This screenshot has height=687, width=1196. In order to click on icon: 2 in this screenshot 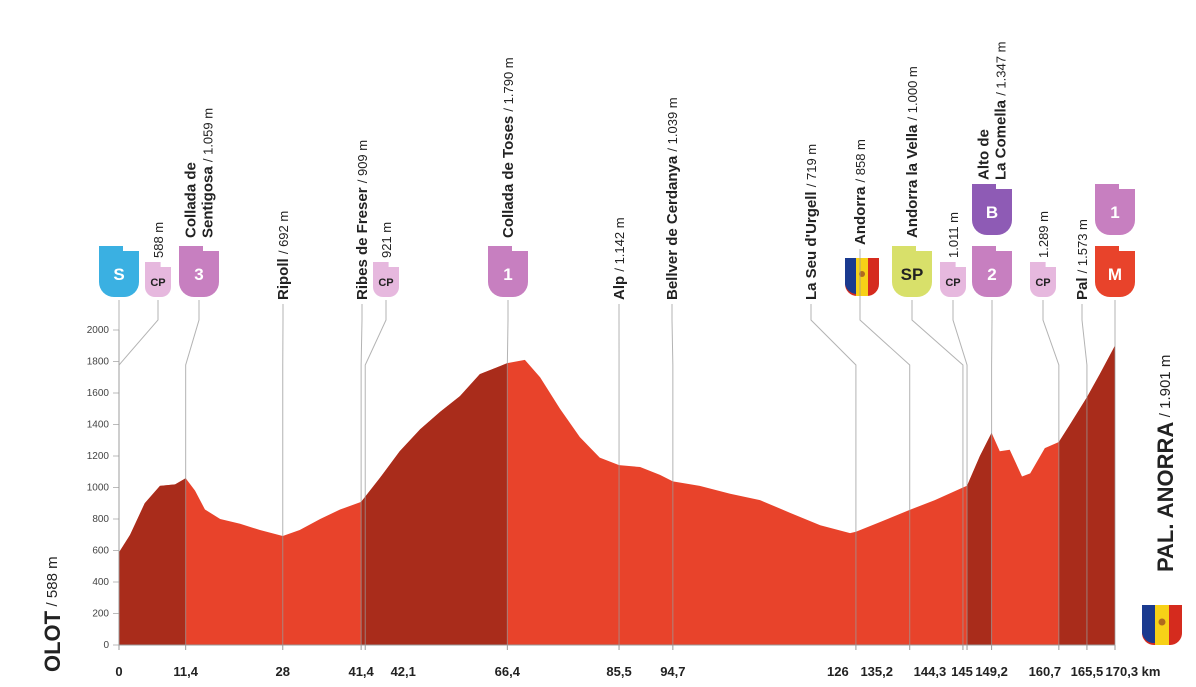, I will do `click(992, 271)`.